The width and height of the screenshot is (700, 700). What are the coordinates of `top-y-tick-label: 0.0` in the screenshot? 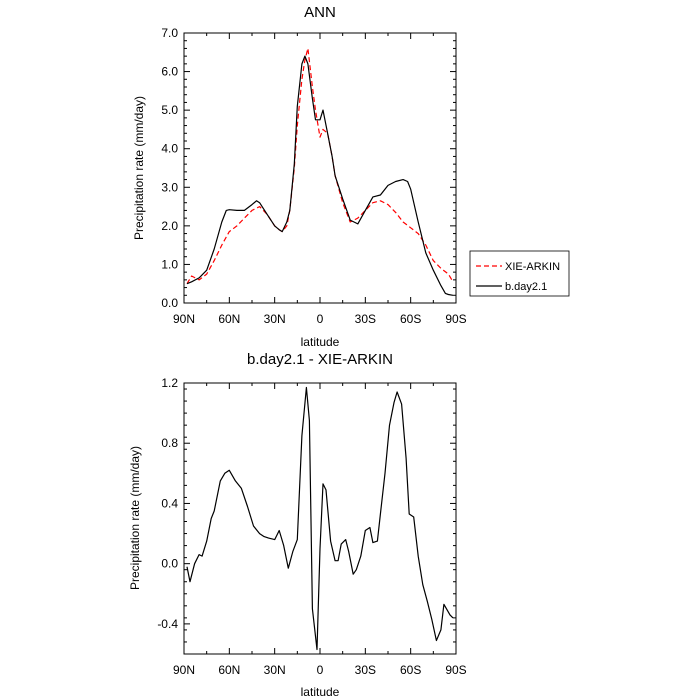 It's located at (169, 303).